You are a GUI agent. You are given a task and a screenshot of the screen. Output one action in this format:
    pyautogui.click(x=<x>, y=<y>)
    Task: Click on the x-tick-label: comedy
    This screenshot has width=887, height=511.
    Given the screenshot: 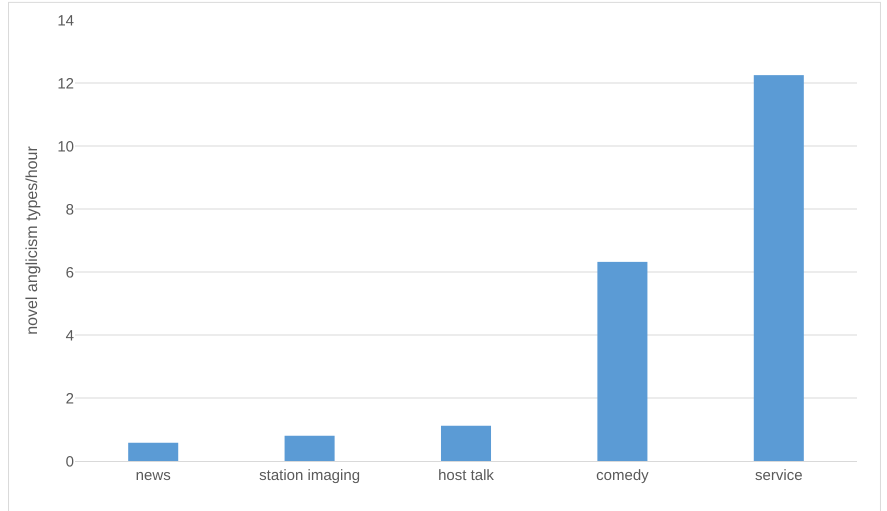 What is the action you would take?
    pyautogui.click(x=623, y=475)
    